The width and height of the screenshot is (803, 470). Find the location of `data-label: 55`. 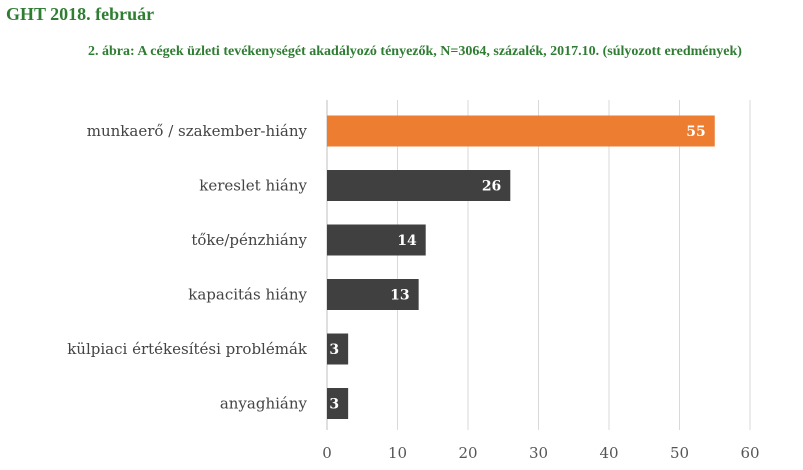

data-label: 55 is located at coordinates (695, 132).